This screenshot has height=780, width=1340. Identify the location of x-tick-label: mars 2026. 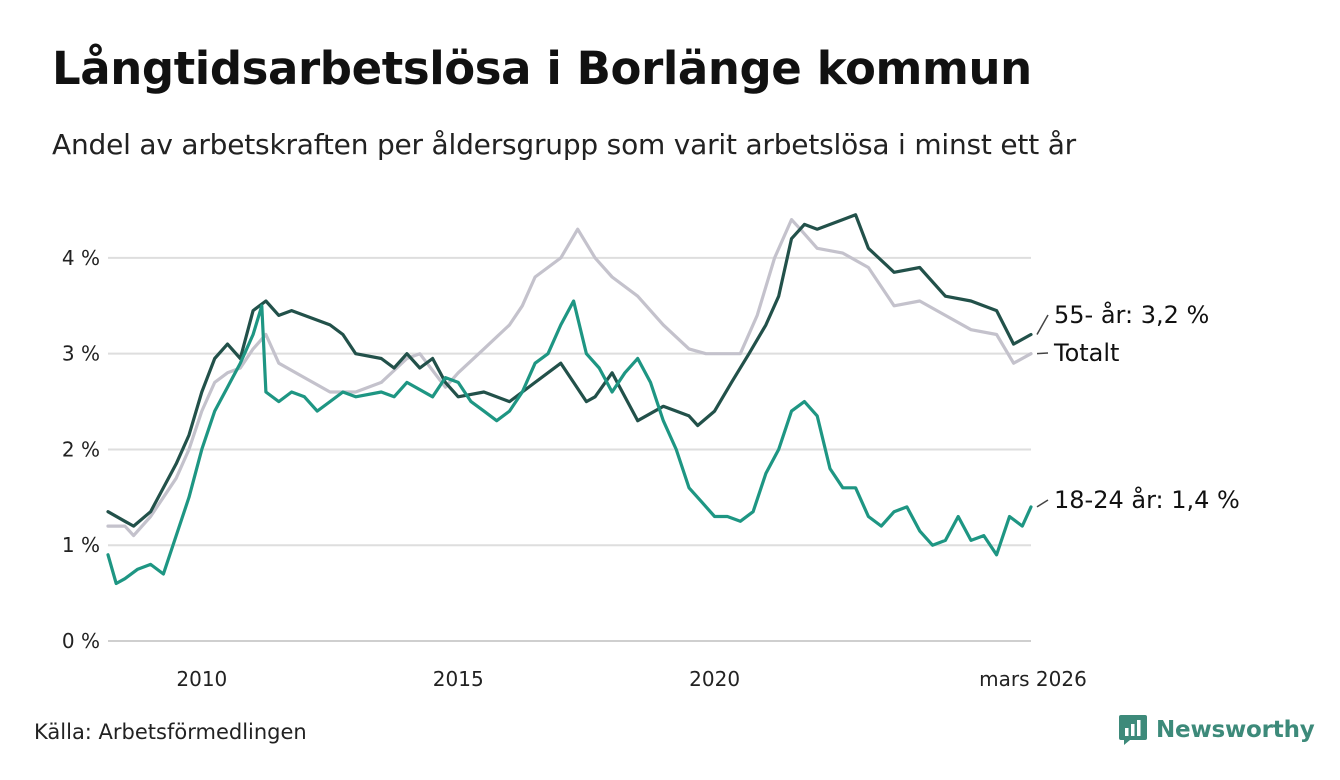
(1033, 679).